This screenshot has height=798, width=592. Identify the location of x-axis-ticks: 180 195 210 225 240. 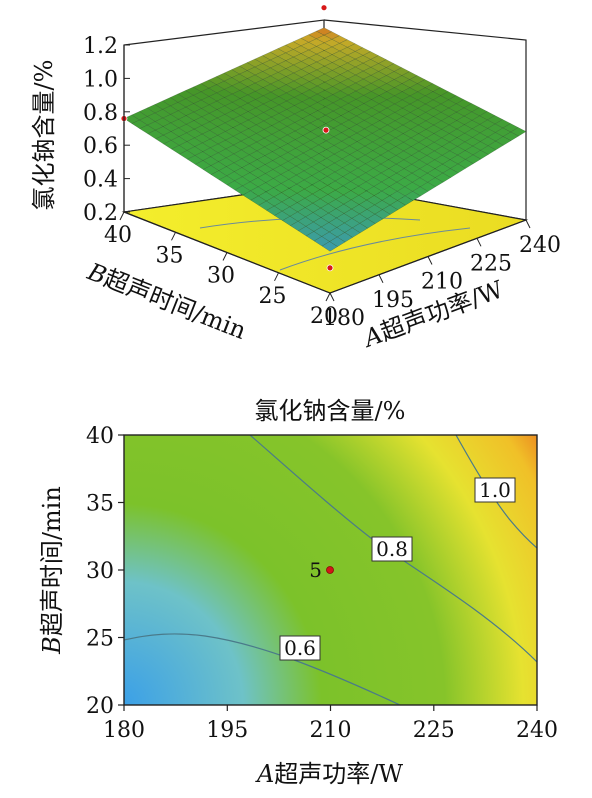
(442, 275).